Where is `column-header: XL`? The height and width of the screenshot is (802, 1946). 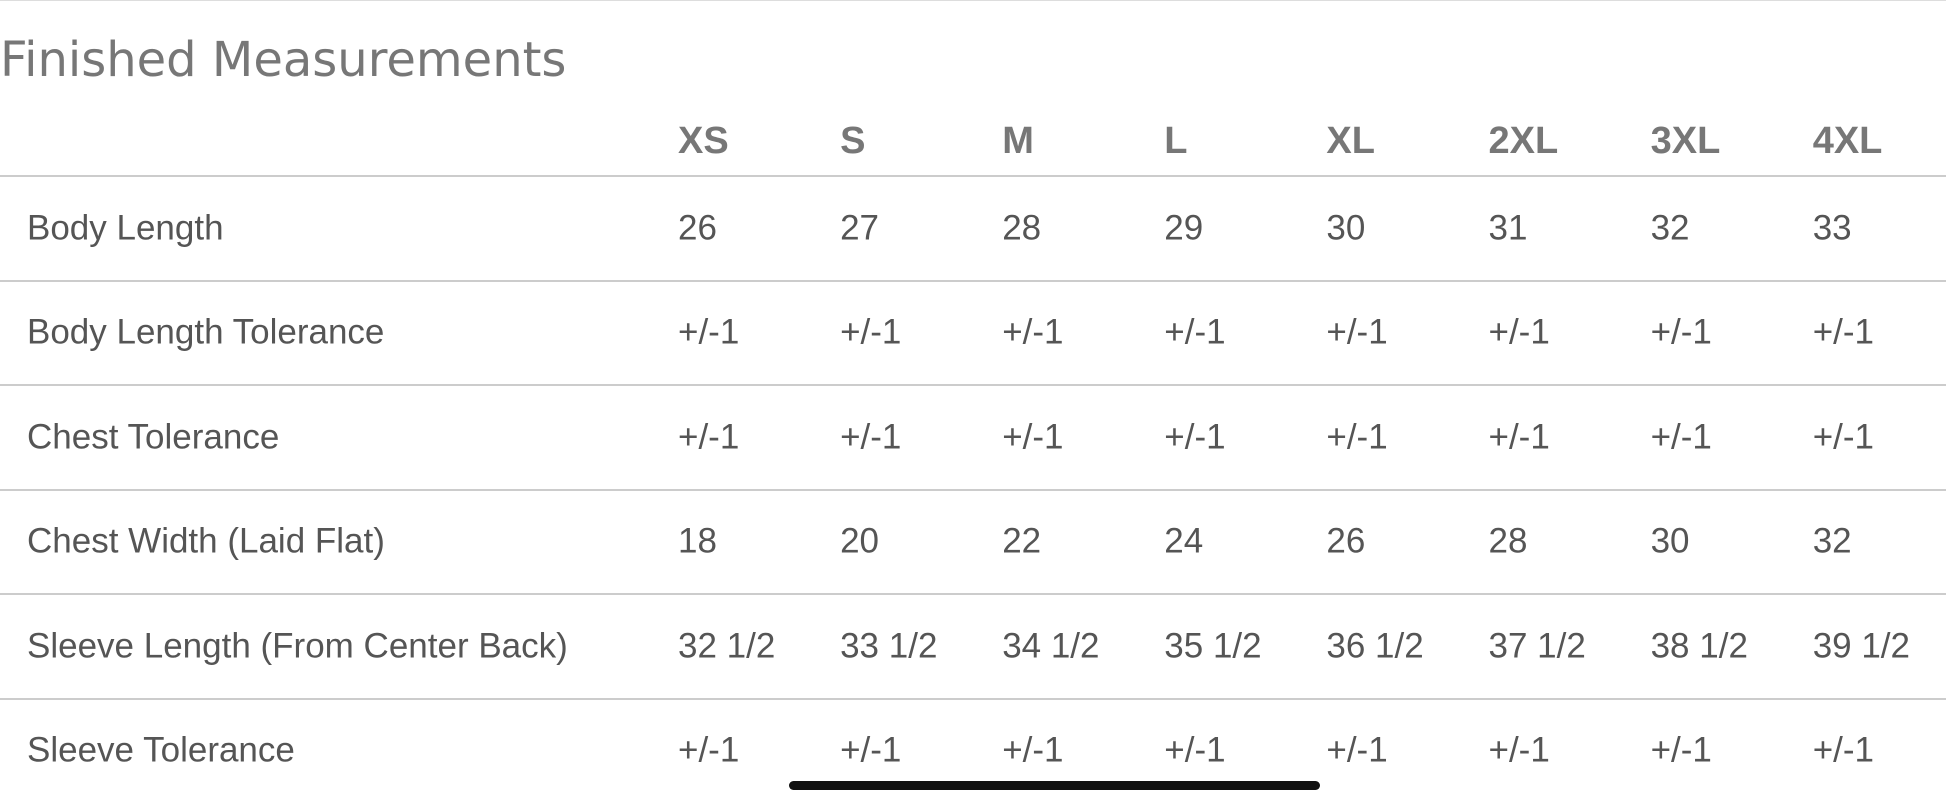 column-header: XL is located at coordinates (1350, 141).